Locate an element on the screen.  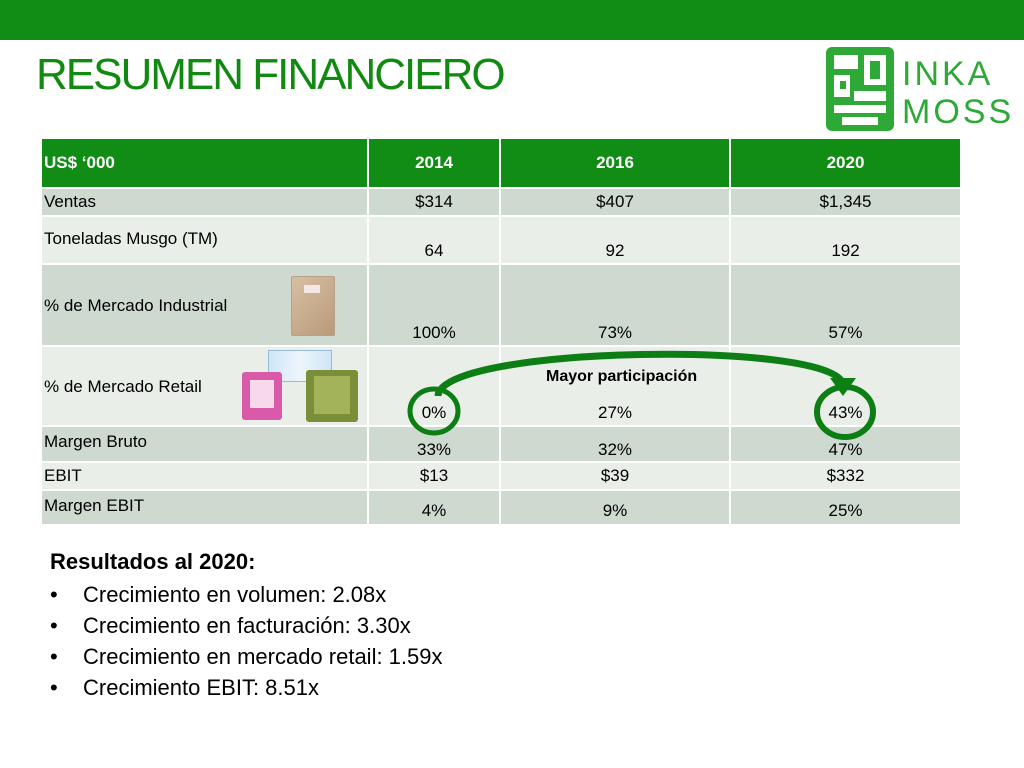
slide-title: RESUMEN FINANCIERO is located at coordinates (271, 74).